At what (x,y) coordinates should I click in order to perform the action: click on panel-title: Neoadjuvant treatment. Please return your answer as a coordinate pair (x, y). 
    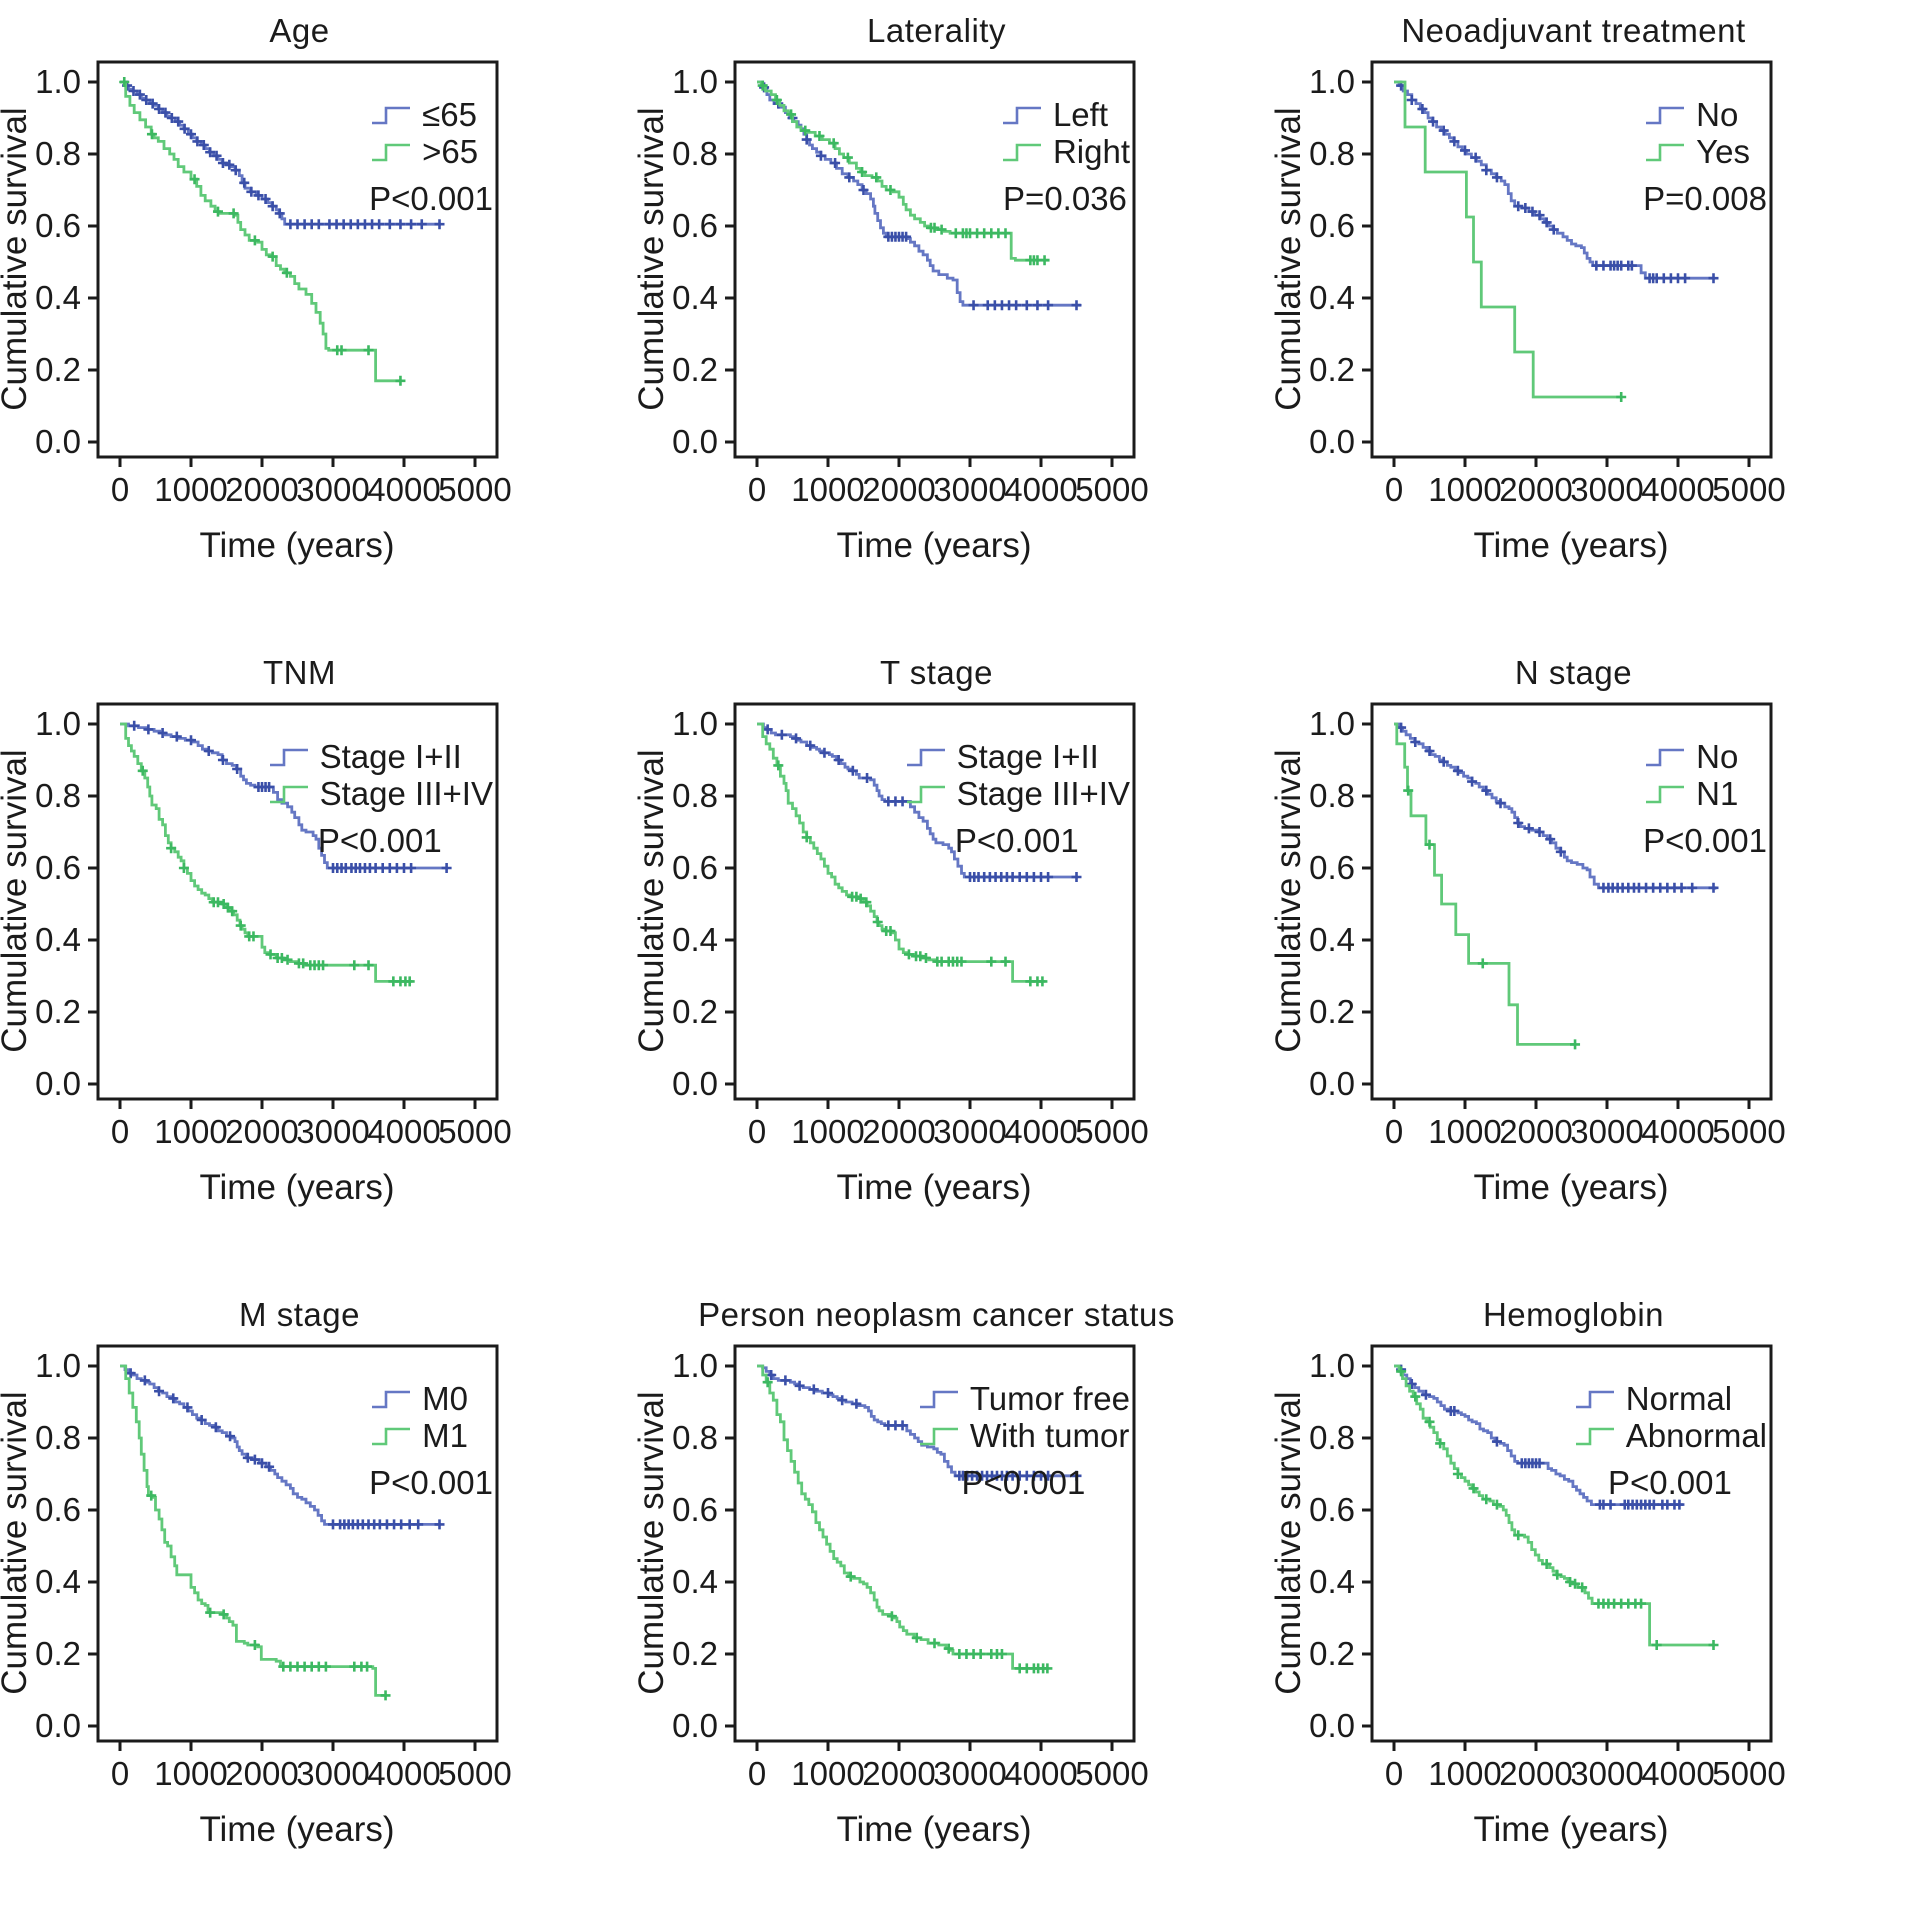
    Looking at the image, I should click on (1573, 30).